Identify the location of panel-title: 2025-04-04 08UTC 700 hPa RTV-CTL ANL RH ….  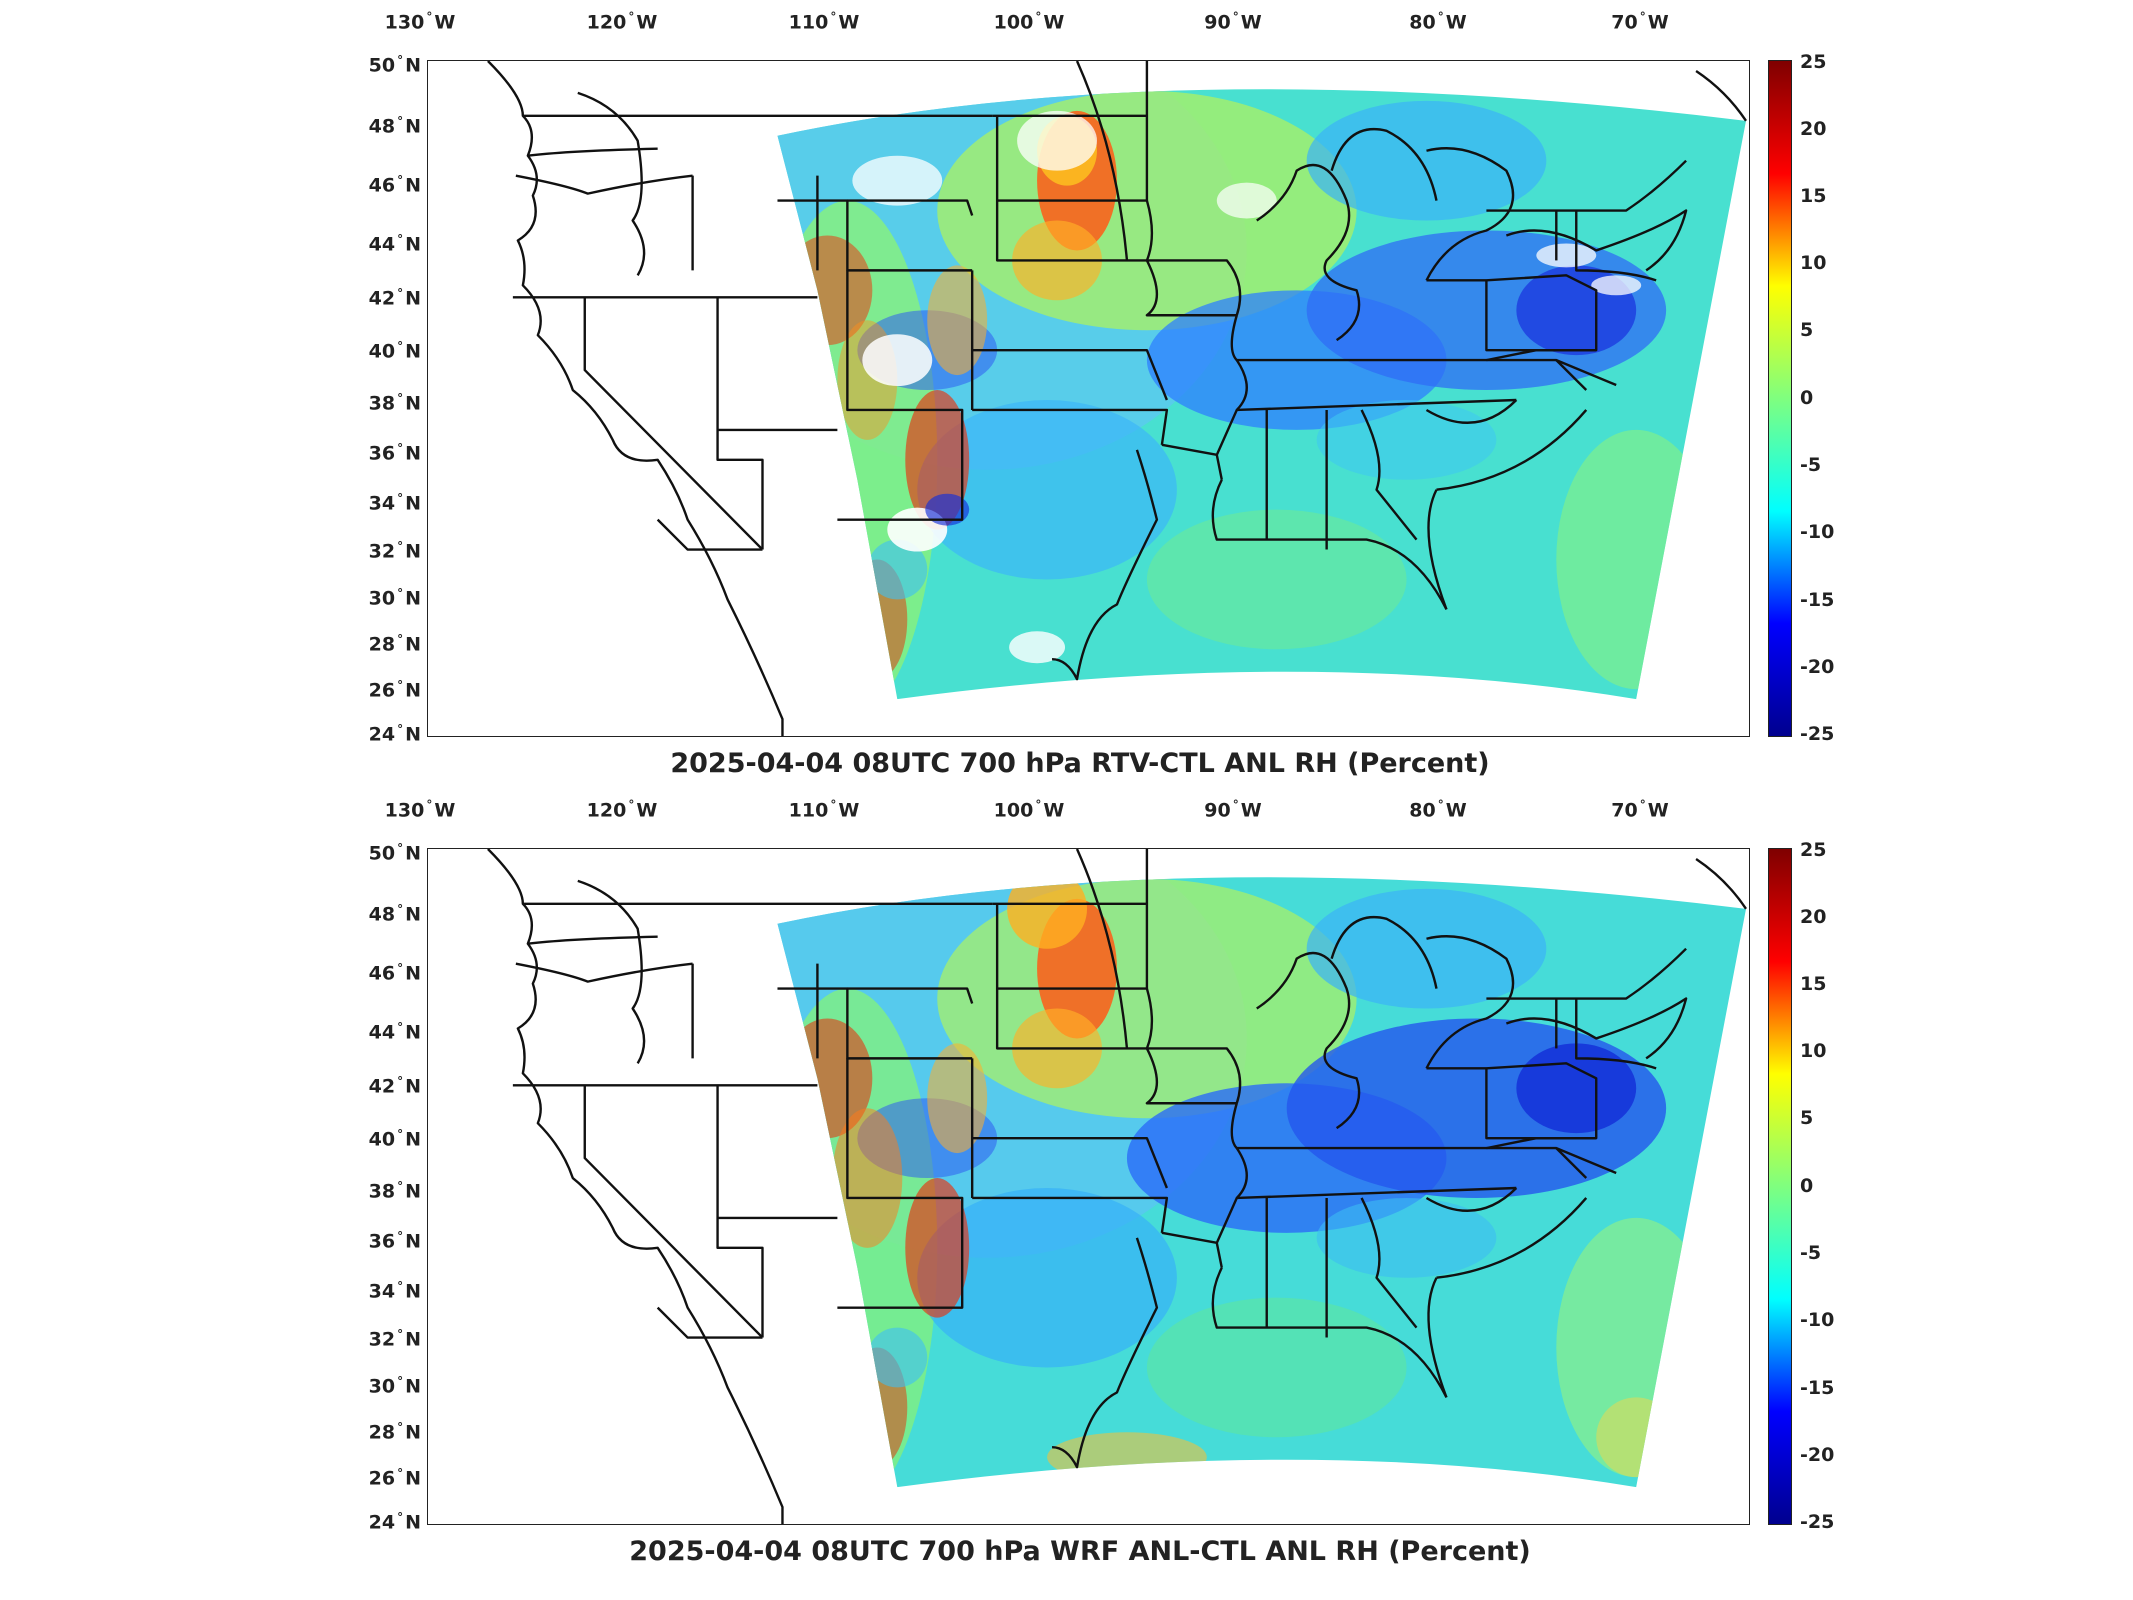
(1080, 763).